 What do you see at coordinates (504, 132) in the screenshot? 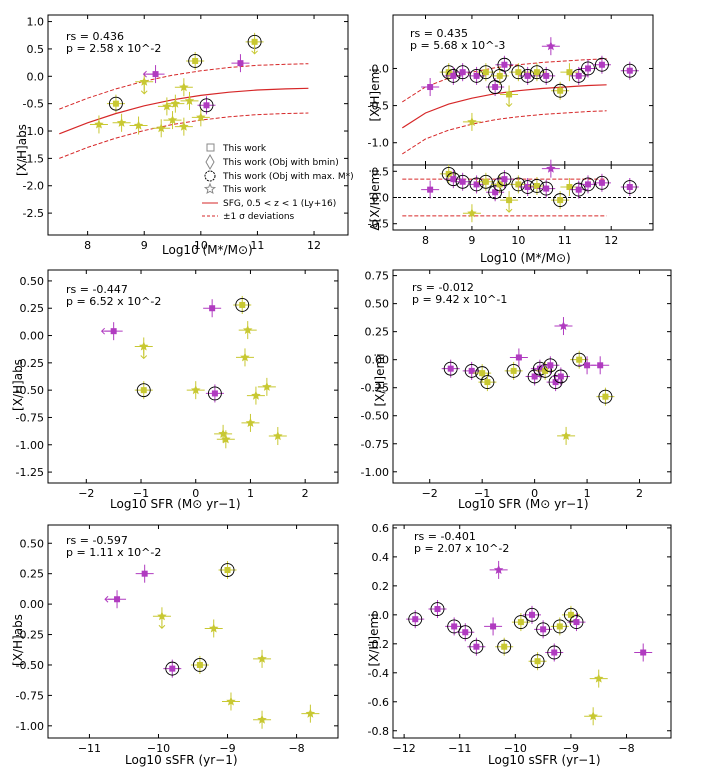
I see `fit-sigma-lower` at bounding box center [504, 132].